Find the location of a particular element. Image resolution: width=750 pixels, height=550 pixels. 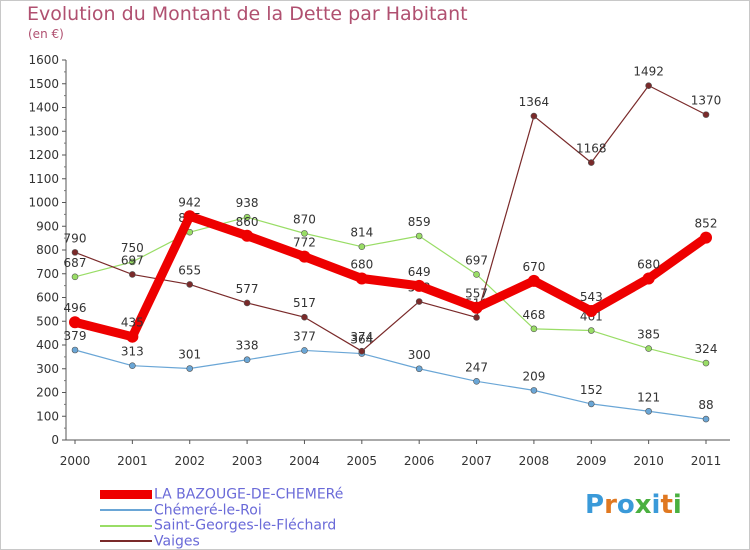

data-label: 772 is located at coordinates (304, 243).